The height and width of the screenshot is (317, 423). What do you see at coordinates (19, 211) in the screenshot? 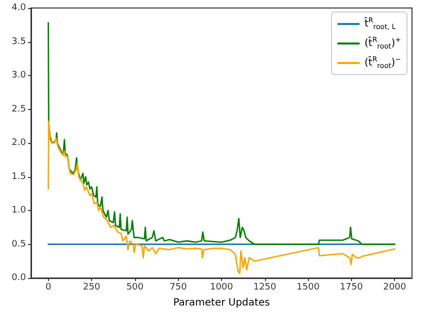
I see `y-tick-label: 1.0` at bounding box center [19, 211].